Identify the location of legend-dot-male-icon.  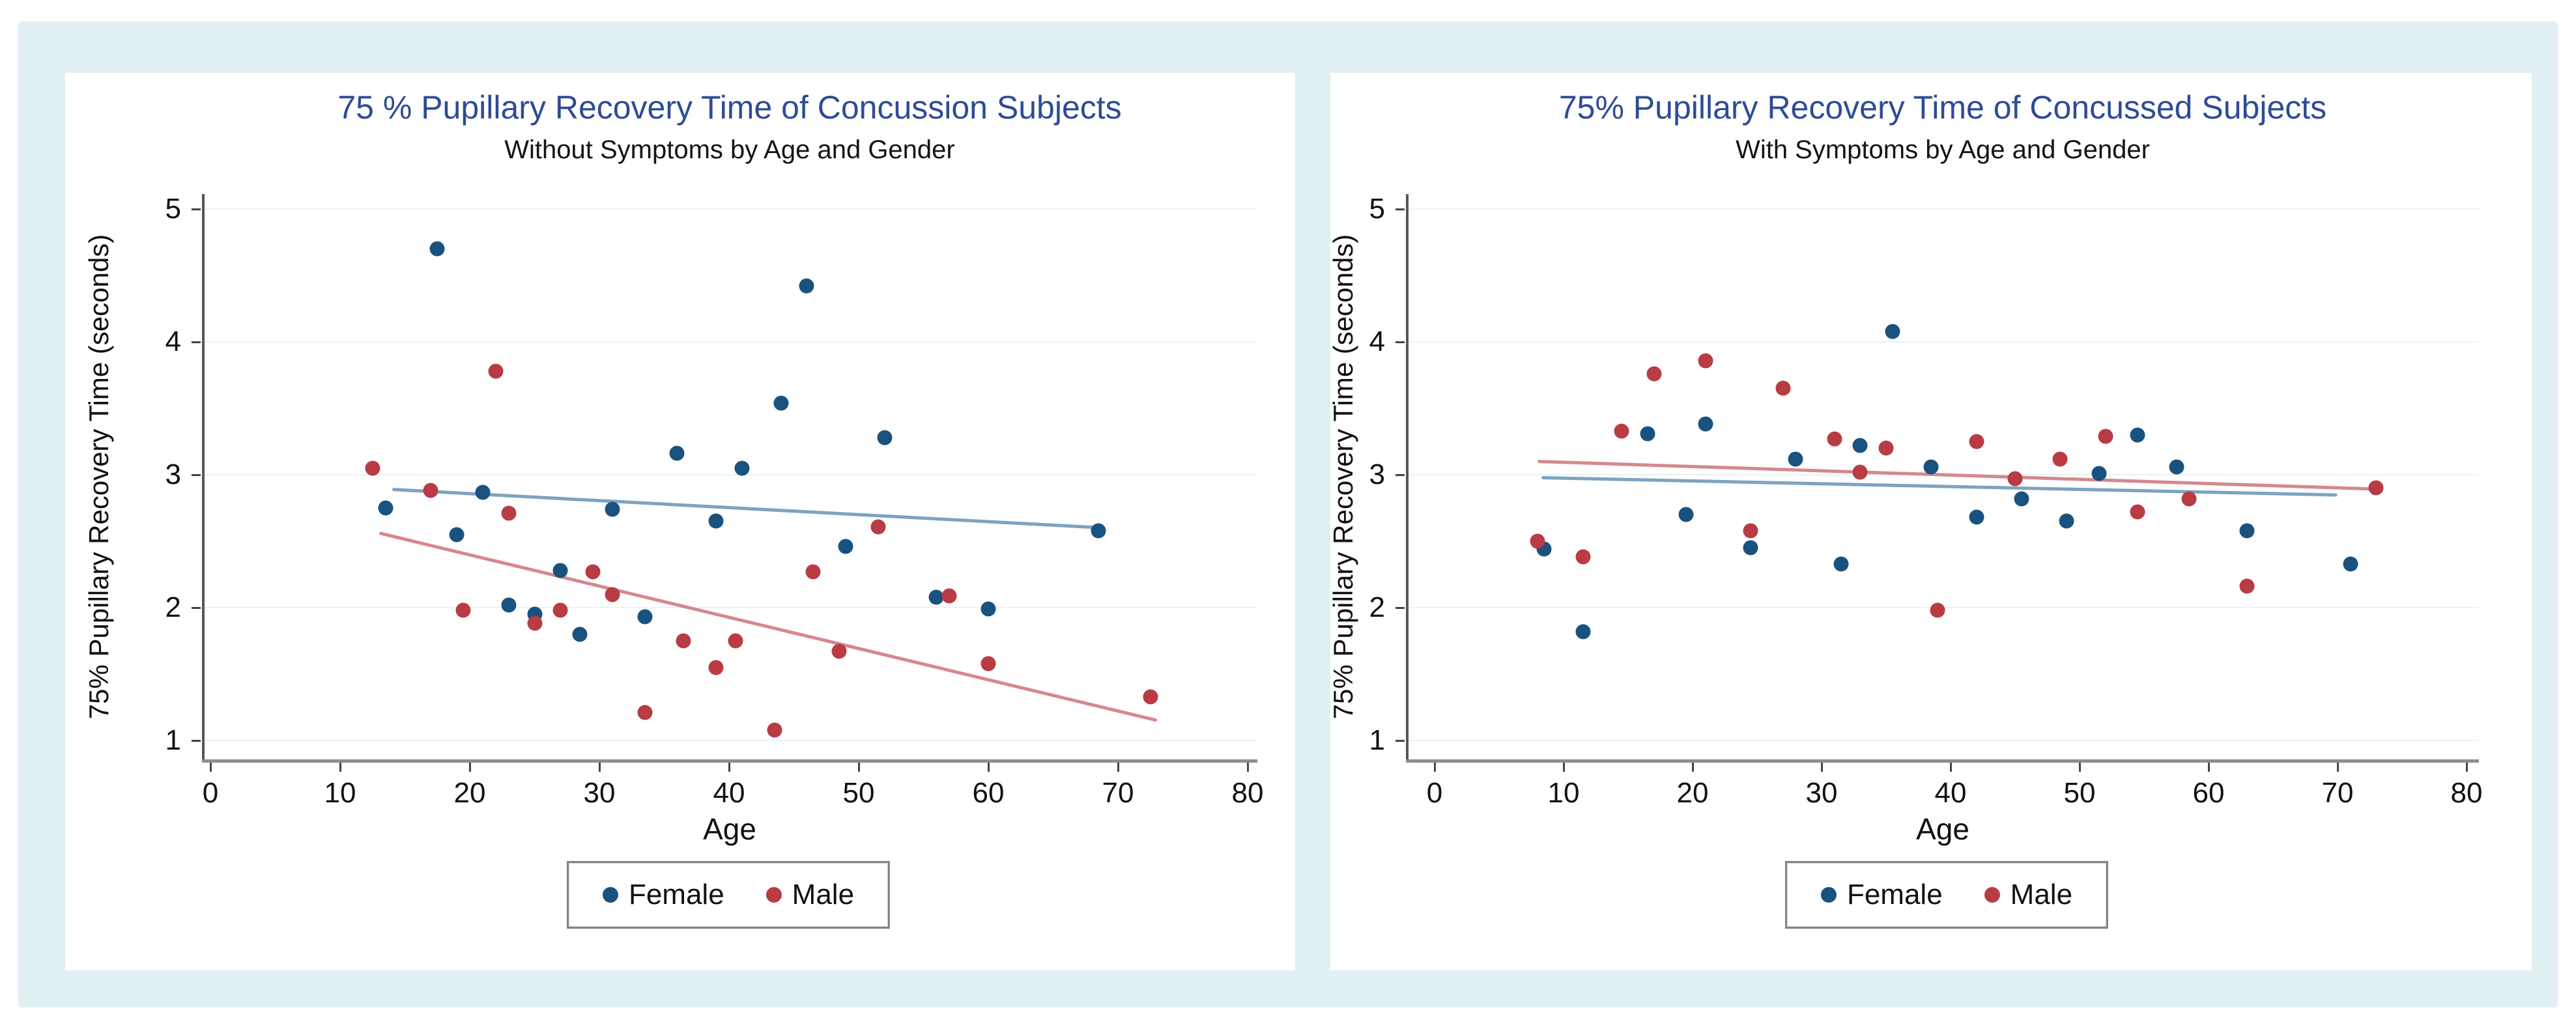
(774, 895).